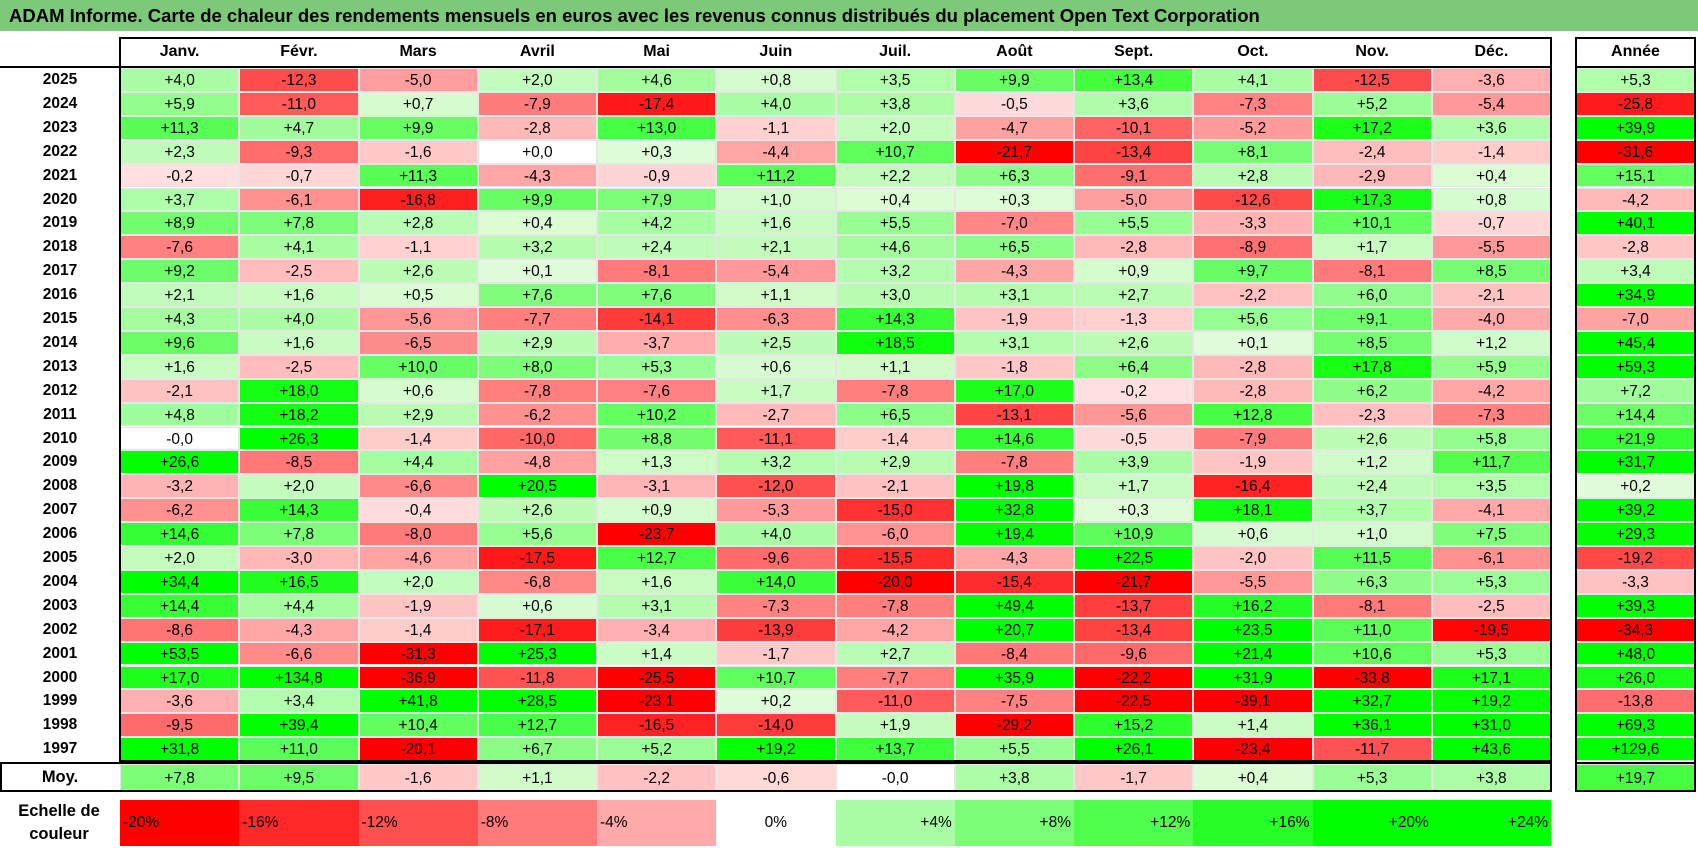 This screenshot has width=1698, height=848. Describe the element at coordinates (1014, 749) in the screenshot. I see `heatmap-cell: +5,5` at that location.